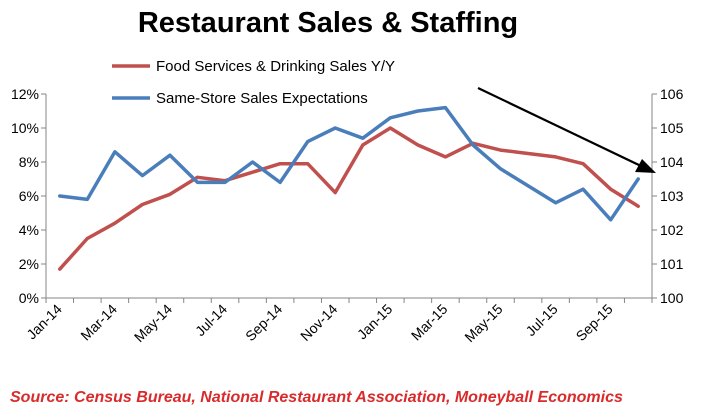 This screenshot has width=715, height=414. Describe the element at coordinates (483, 323) in the screenshot. I see `x-tick-label: May-15` at that location.